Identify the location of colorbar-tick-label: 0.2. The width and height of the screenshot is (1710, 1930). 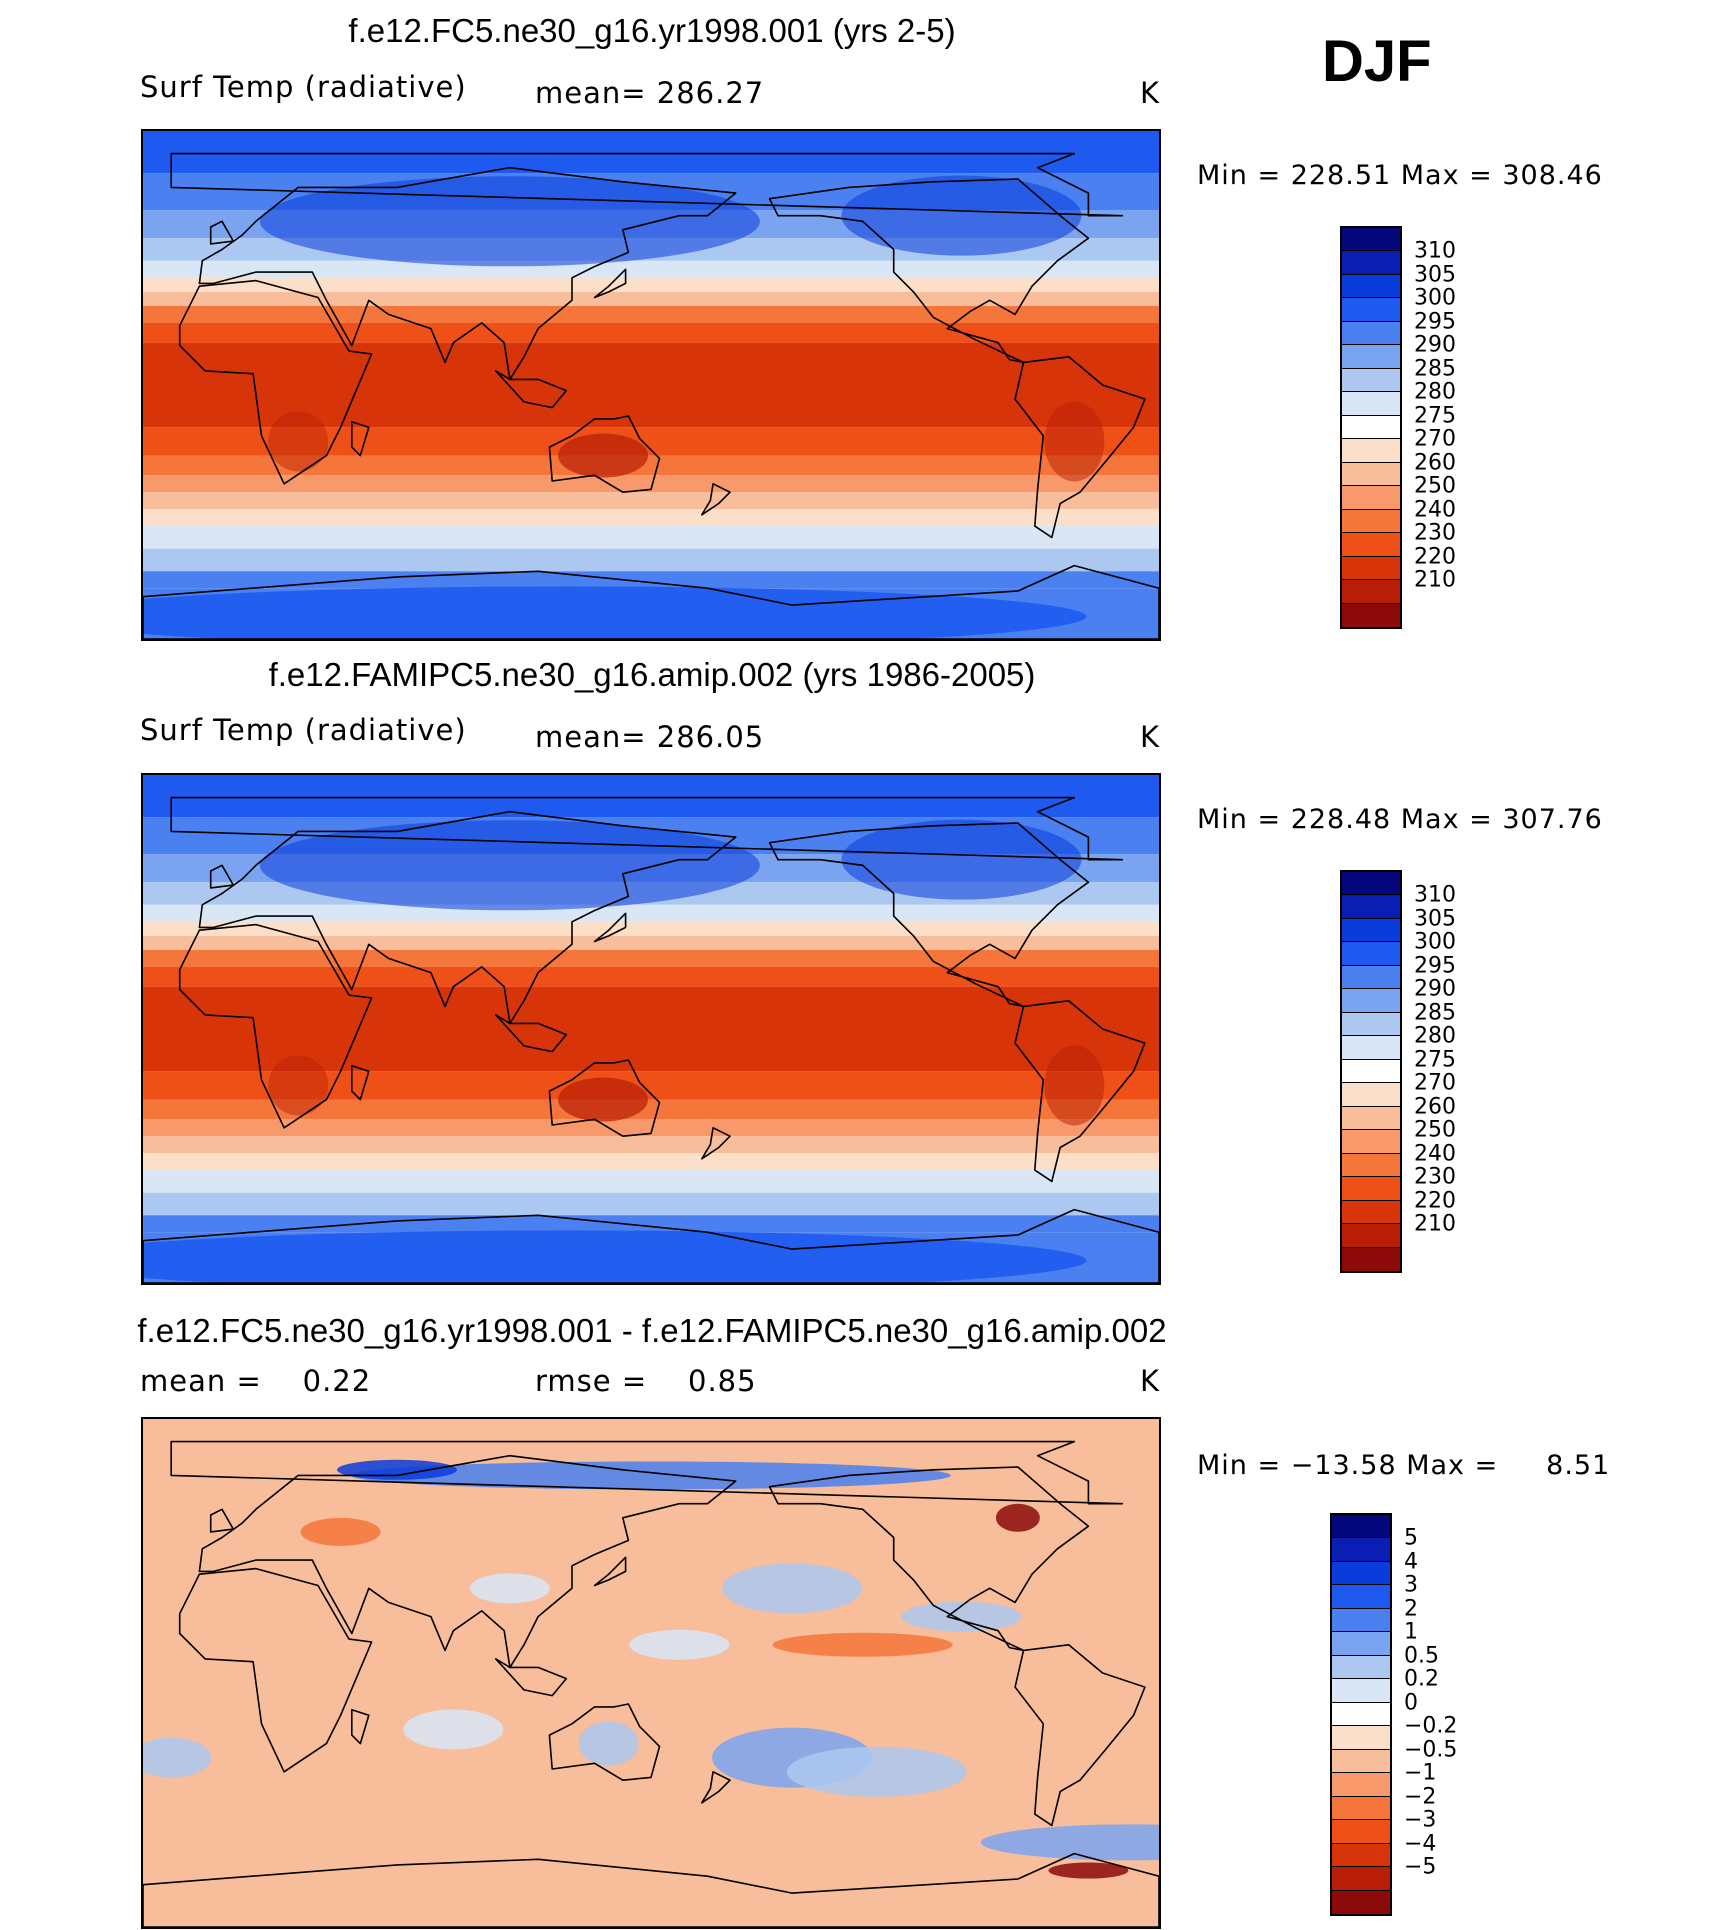
(1421, 1679).